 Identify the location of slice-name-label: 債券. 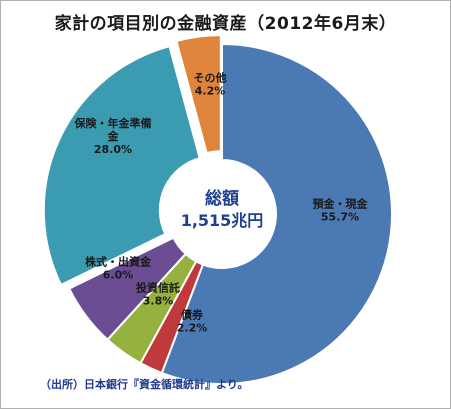
(192, 315).